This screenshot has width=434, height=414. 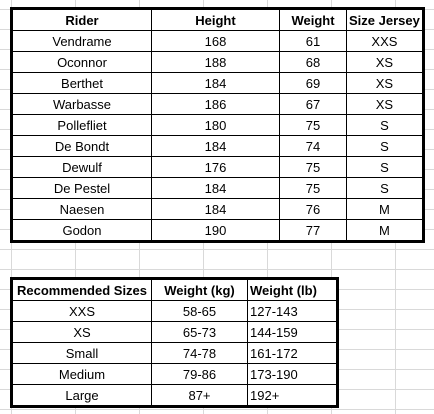 What do you see at coordinates (313, 62) in the screenshot?
I see `weight-cell: 68` at bounding box center [313, 62].